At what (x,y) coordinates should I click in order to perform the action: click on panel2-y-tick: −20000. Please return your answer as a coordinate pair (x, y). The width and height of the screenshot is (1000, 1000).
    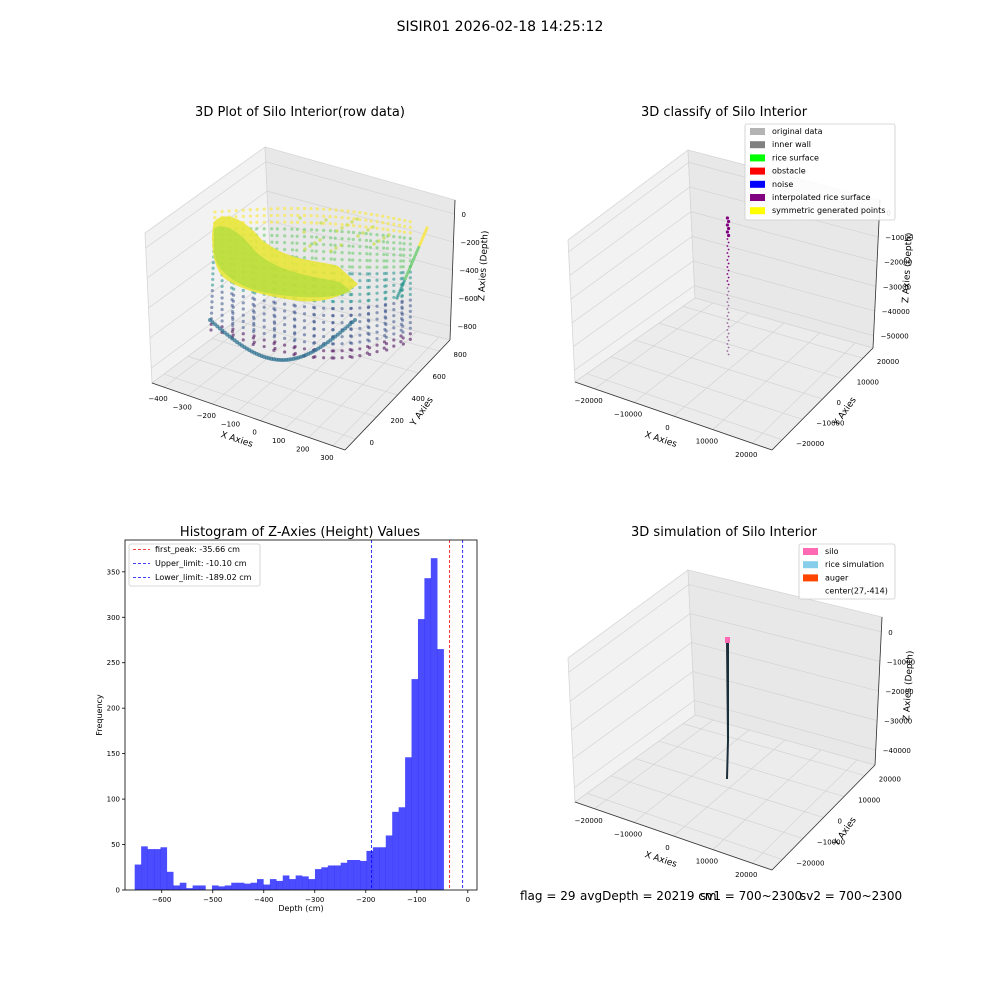
    Looking at the image, I should click on (810, 444).